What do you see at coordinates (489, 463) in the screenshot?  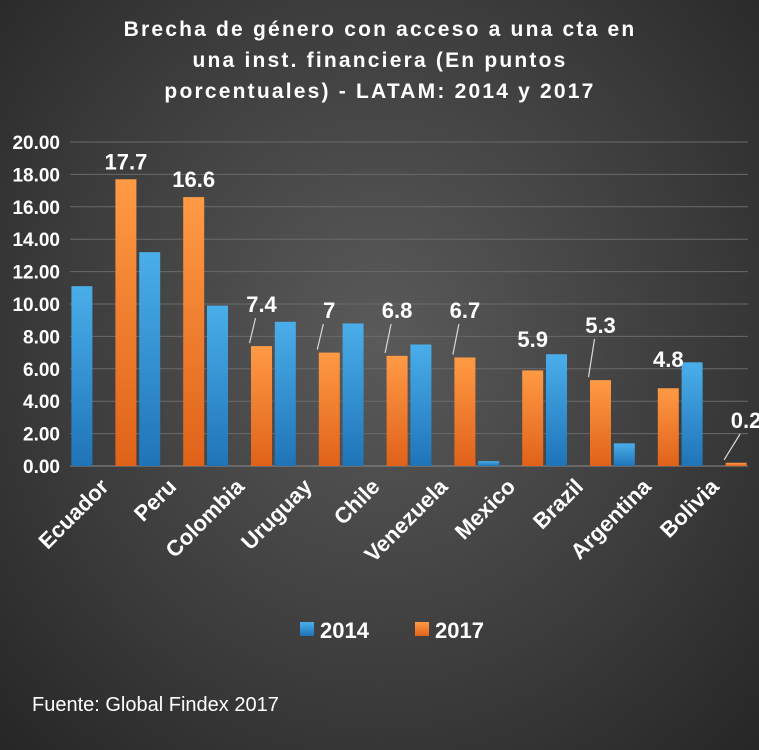 I see `bar-2014-mexico` at bounding box center [489, 463].